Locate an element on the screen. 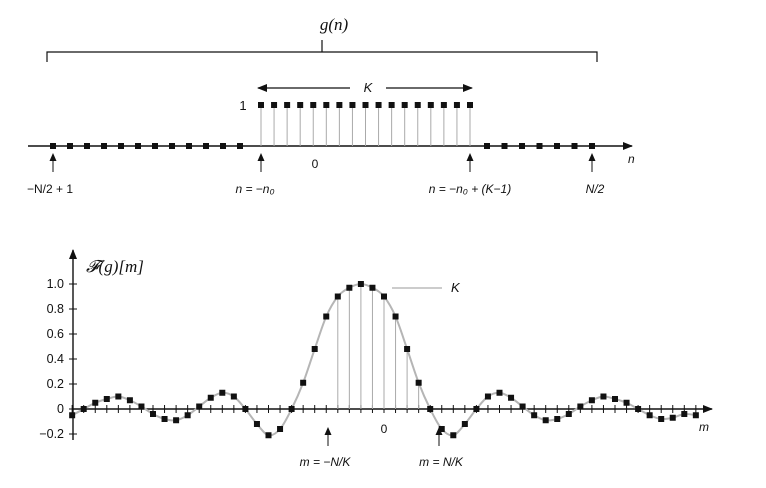  y-tick-label: −0.2 is located at coordinates (51, 434).